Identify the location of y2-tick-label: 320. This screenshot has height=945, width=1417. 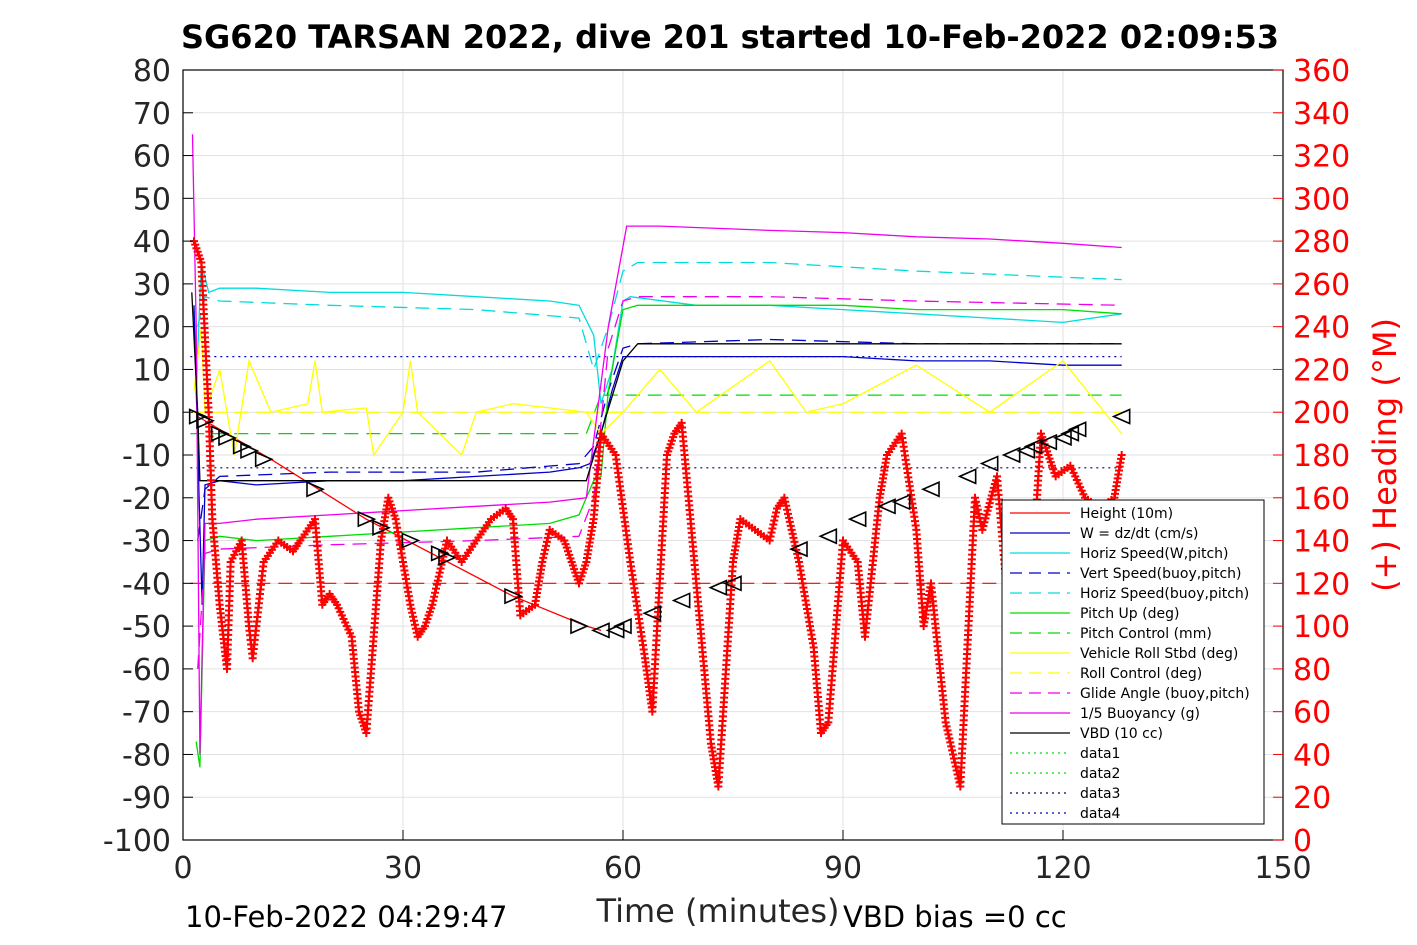
(1321, 157).